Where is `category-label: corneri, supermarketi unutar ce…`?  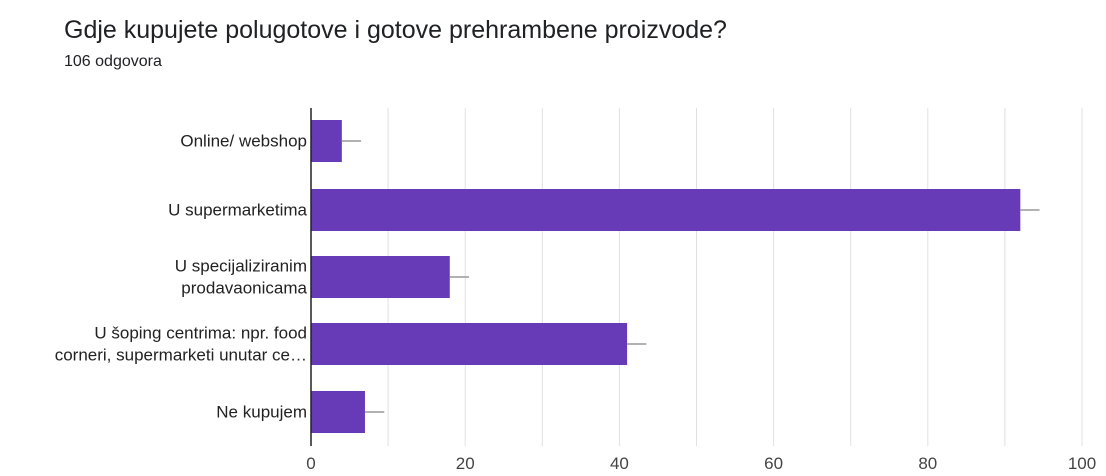 category-label: corneri, supermarketi unutar ce… is located at coordinates (181, 355).